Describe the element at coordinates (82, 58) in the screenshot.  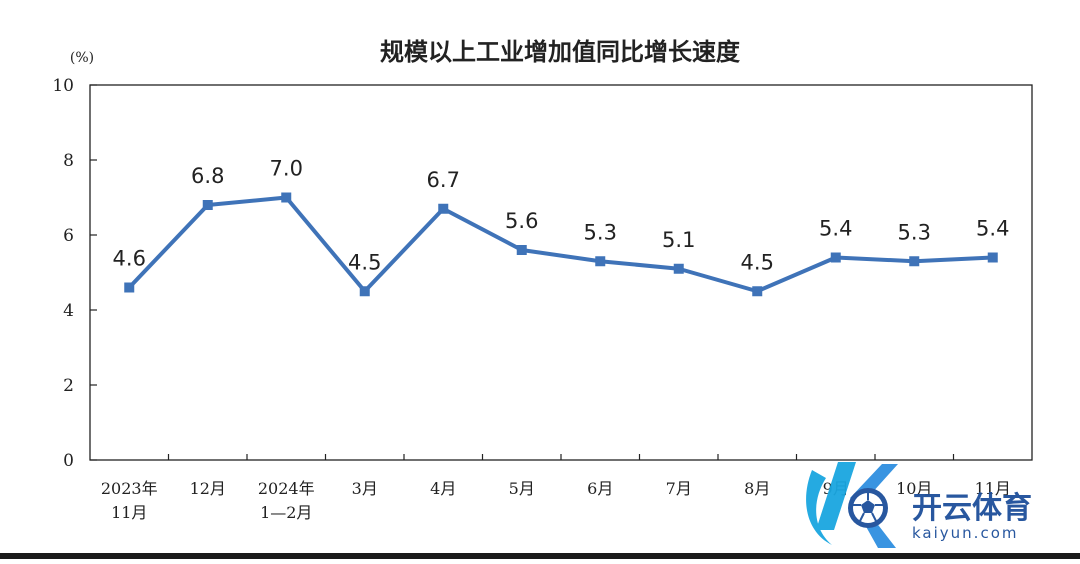
I see `y-axis-unit-label: (%)` at that location.